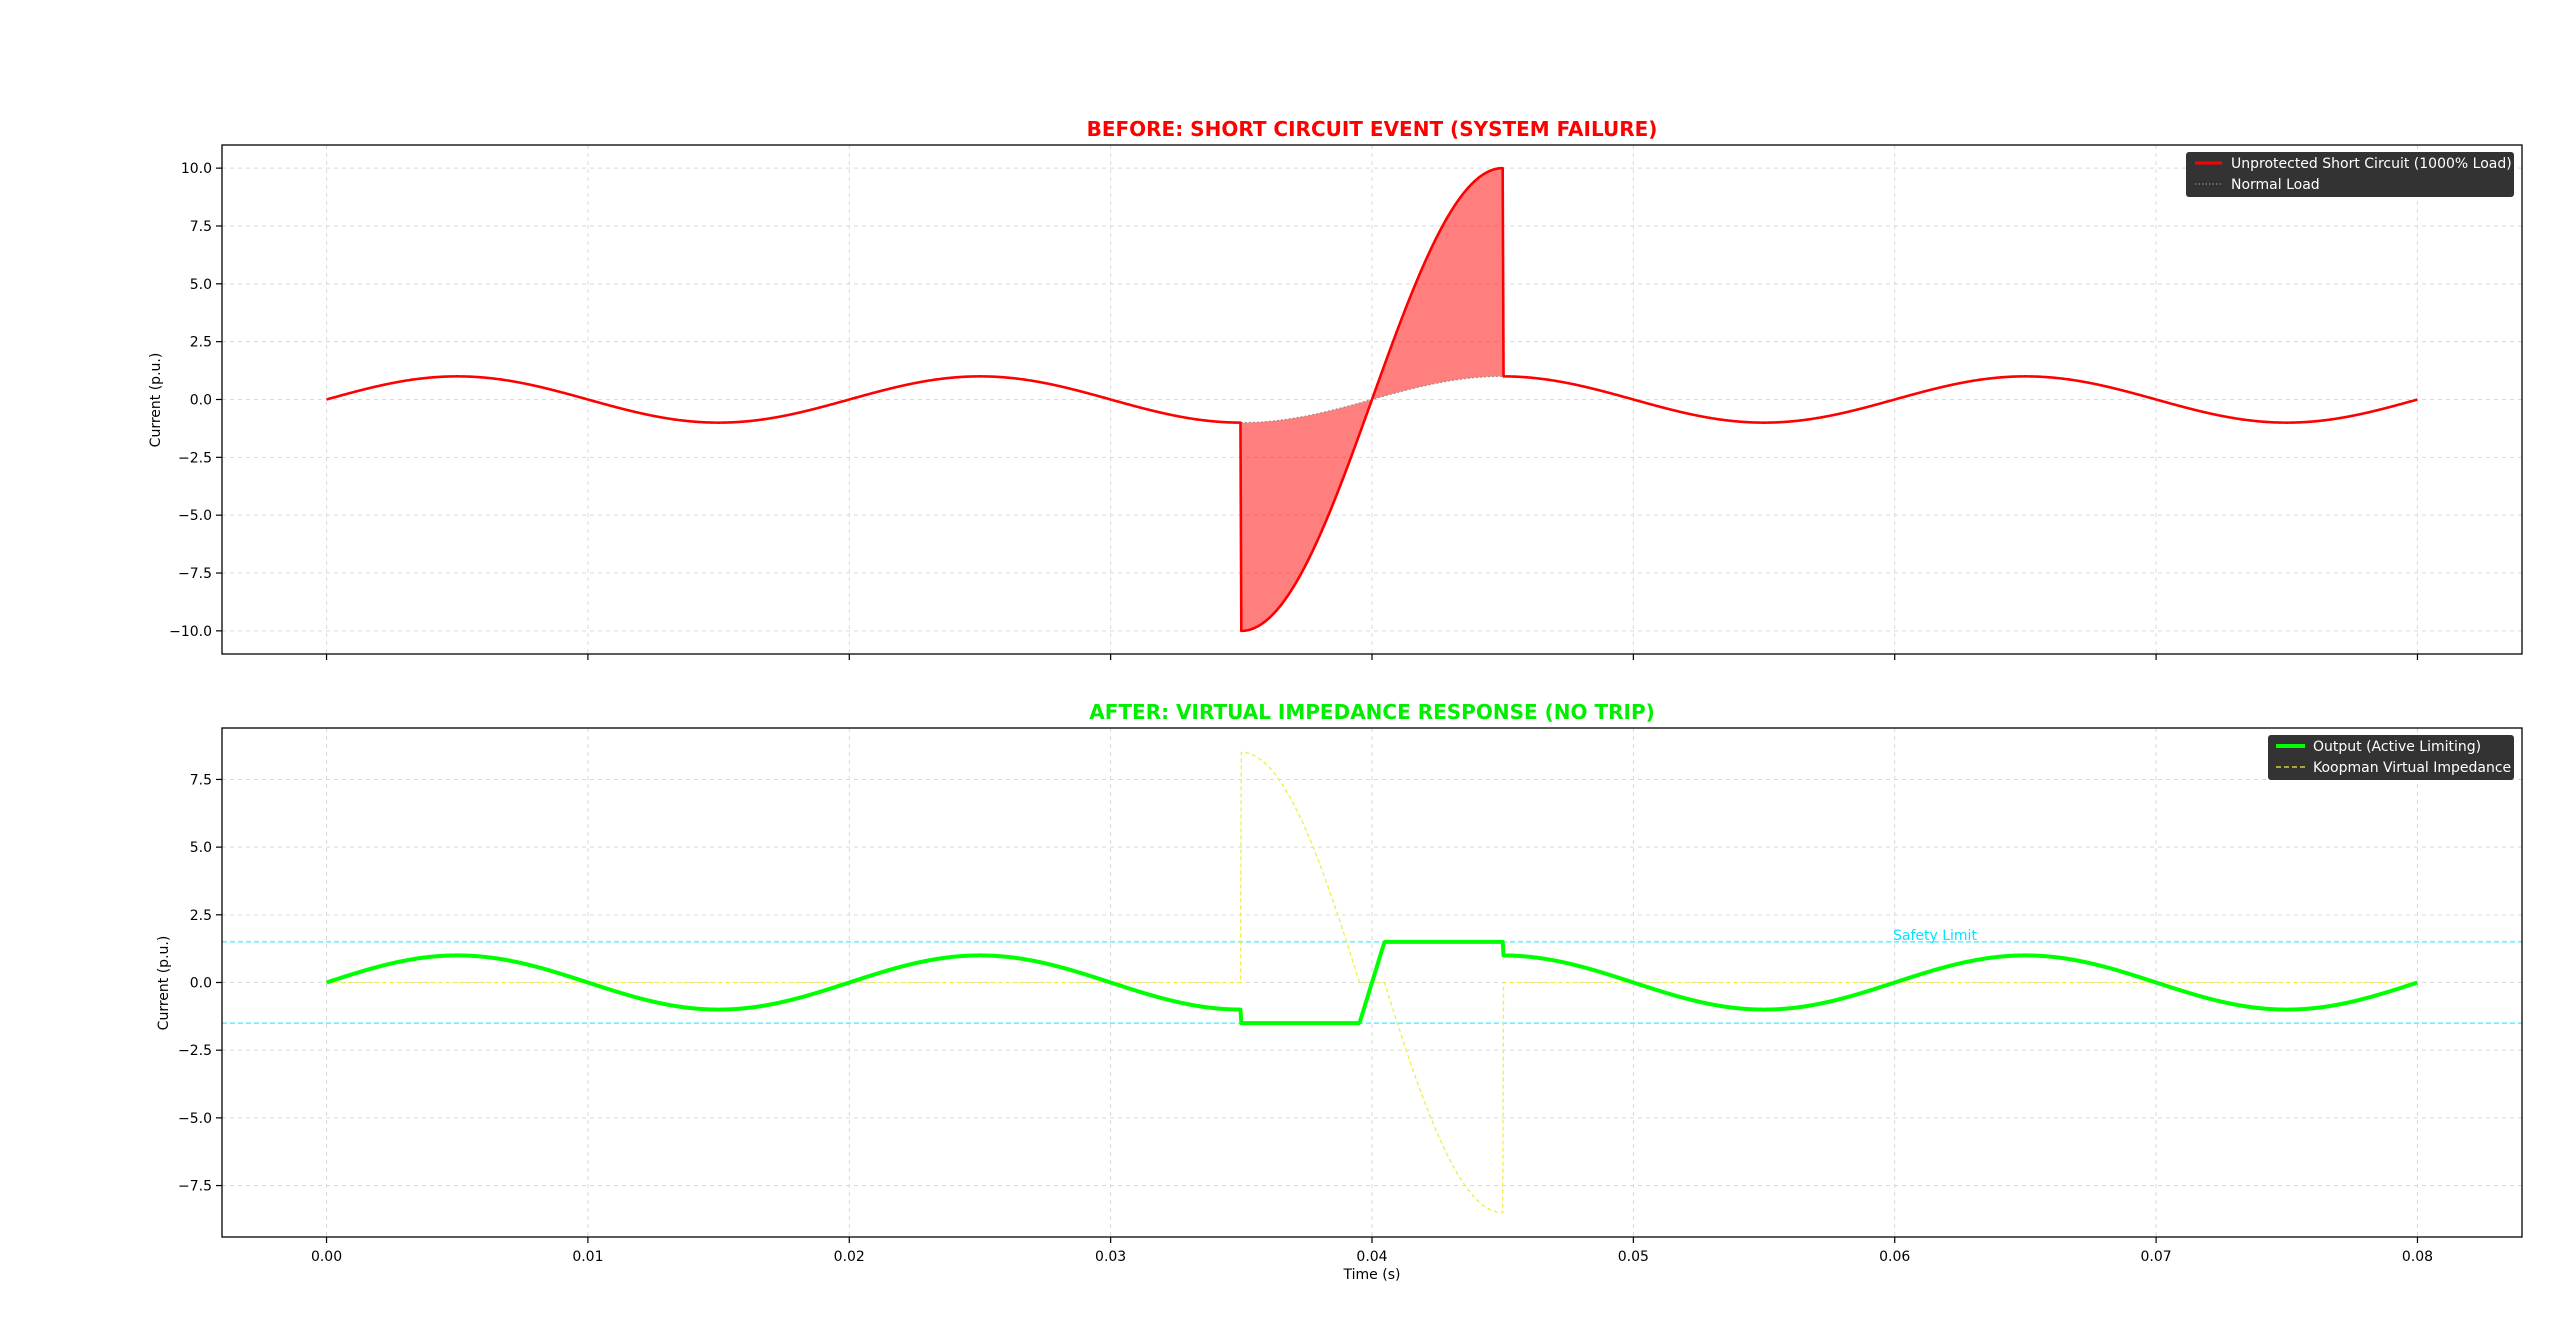 This screenshot has height=1335, width=2560. I want to click on chart-after-ytick-label: 7.5, so click(201, 780).